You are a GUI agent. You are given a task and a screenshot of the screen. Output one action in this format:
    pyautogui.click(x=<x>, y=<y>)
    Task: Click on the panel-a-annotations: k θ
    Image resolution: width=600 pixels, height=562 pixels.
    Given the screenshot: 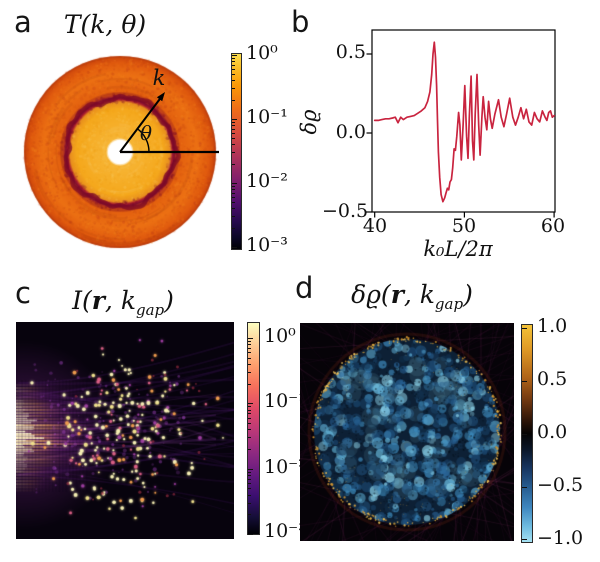 What is the action you would take?
    pyautogui.click(x=169, y=110)
    